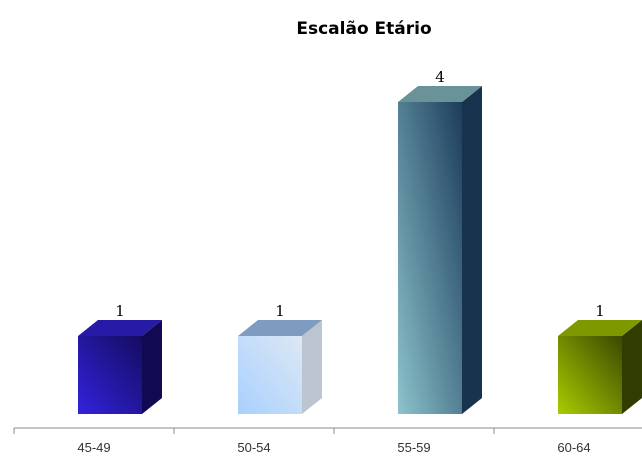 The height and width of the screenshot is (458, 642). I want to click on x-tick-label: 45-49, so click(93, 447).